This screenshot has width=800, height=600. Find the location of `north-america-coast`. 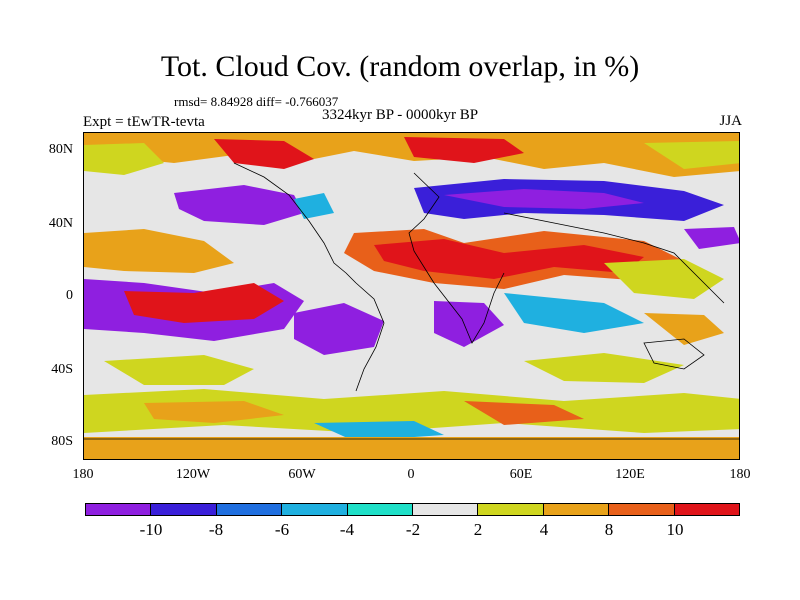

north-america-coast is located at coordinates (295, 223).